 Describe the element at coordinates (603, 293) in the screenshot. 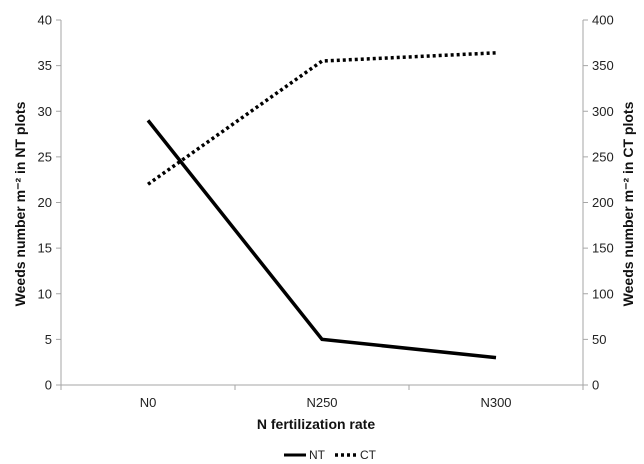

I see `right-y-tick-label: 100` at that location.